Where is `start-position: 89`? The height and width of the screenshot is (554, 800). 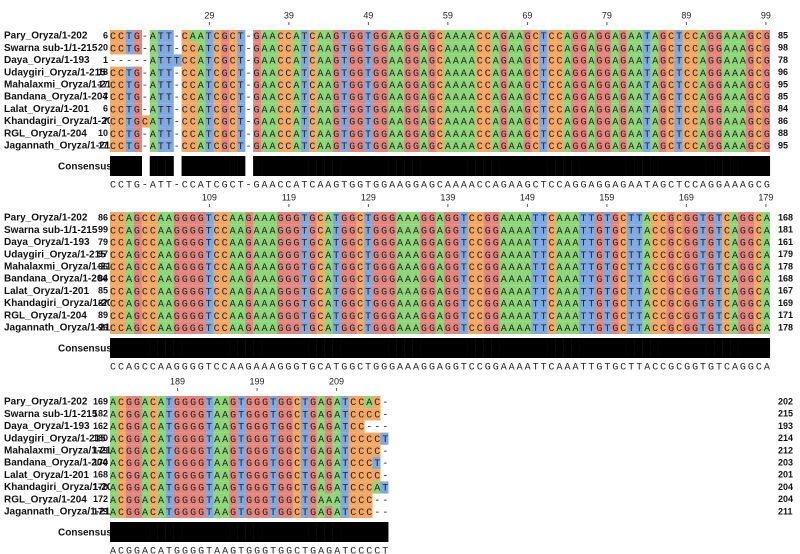 start-position: 89 is located at coordinates (103, 315).